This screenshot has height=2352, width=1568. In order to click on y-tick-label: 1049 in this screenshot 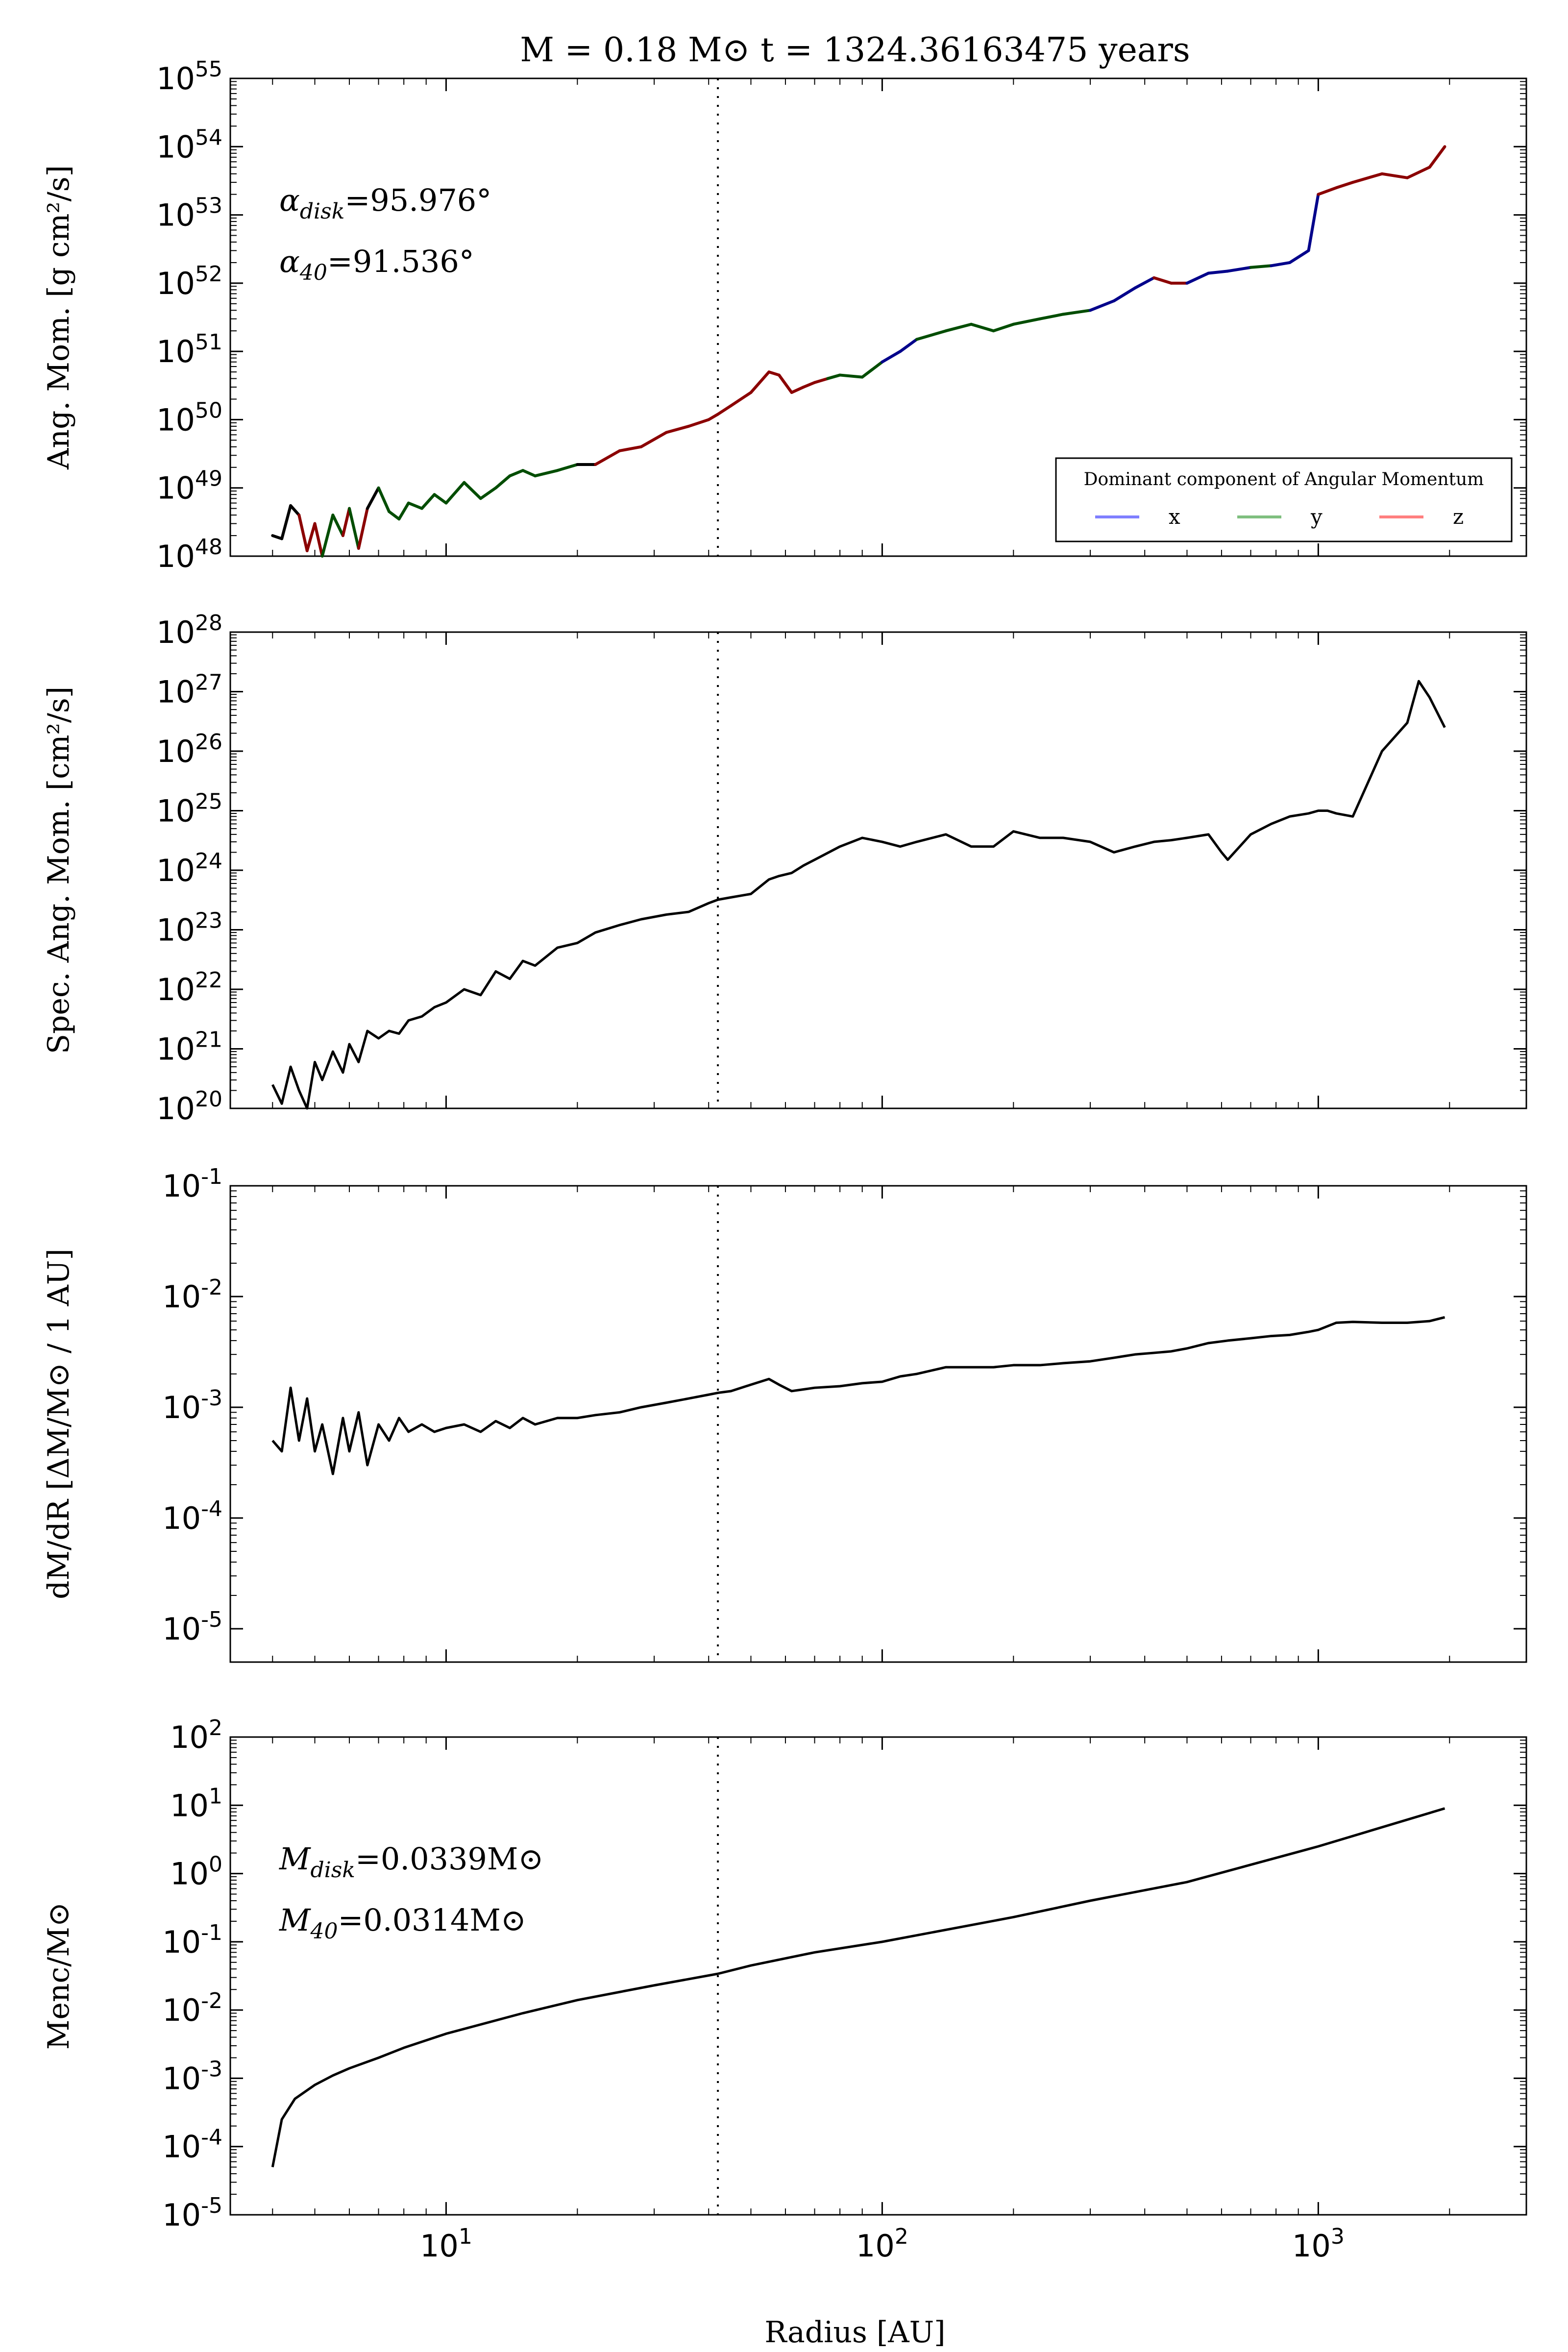, I will do `click(189, 486)`.